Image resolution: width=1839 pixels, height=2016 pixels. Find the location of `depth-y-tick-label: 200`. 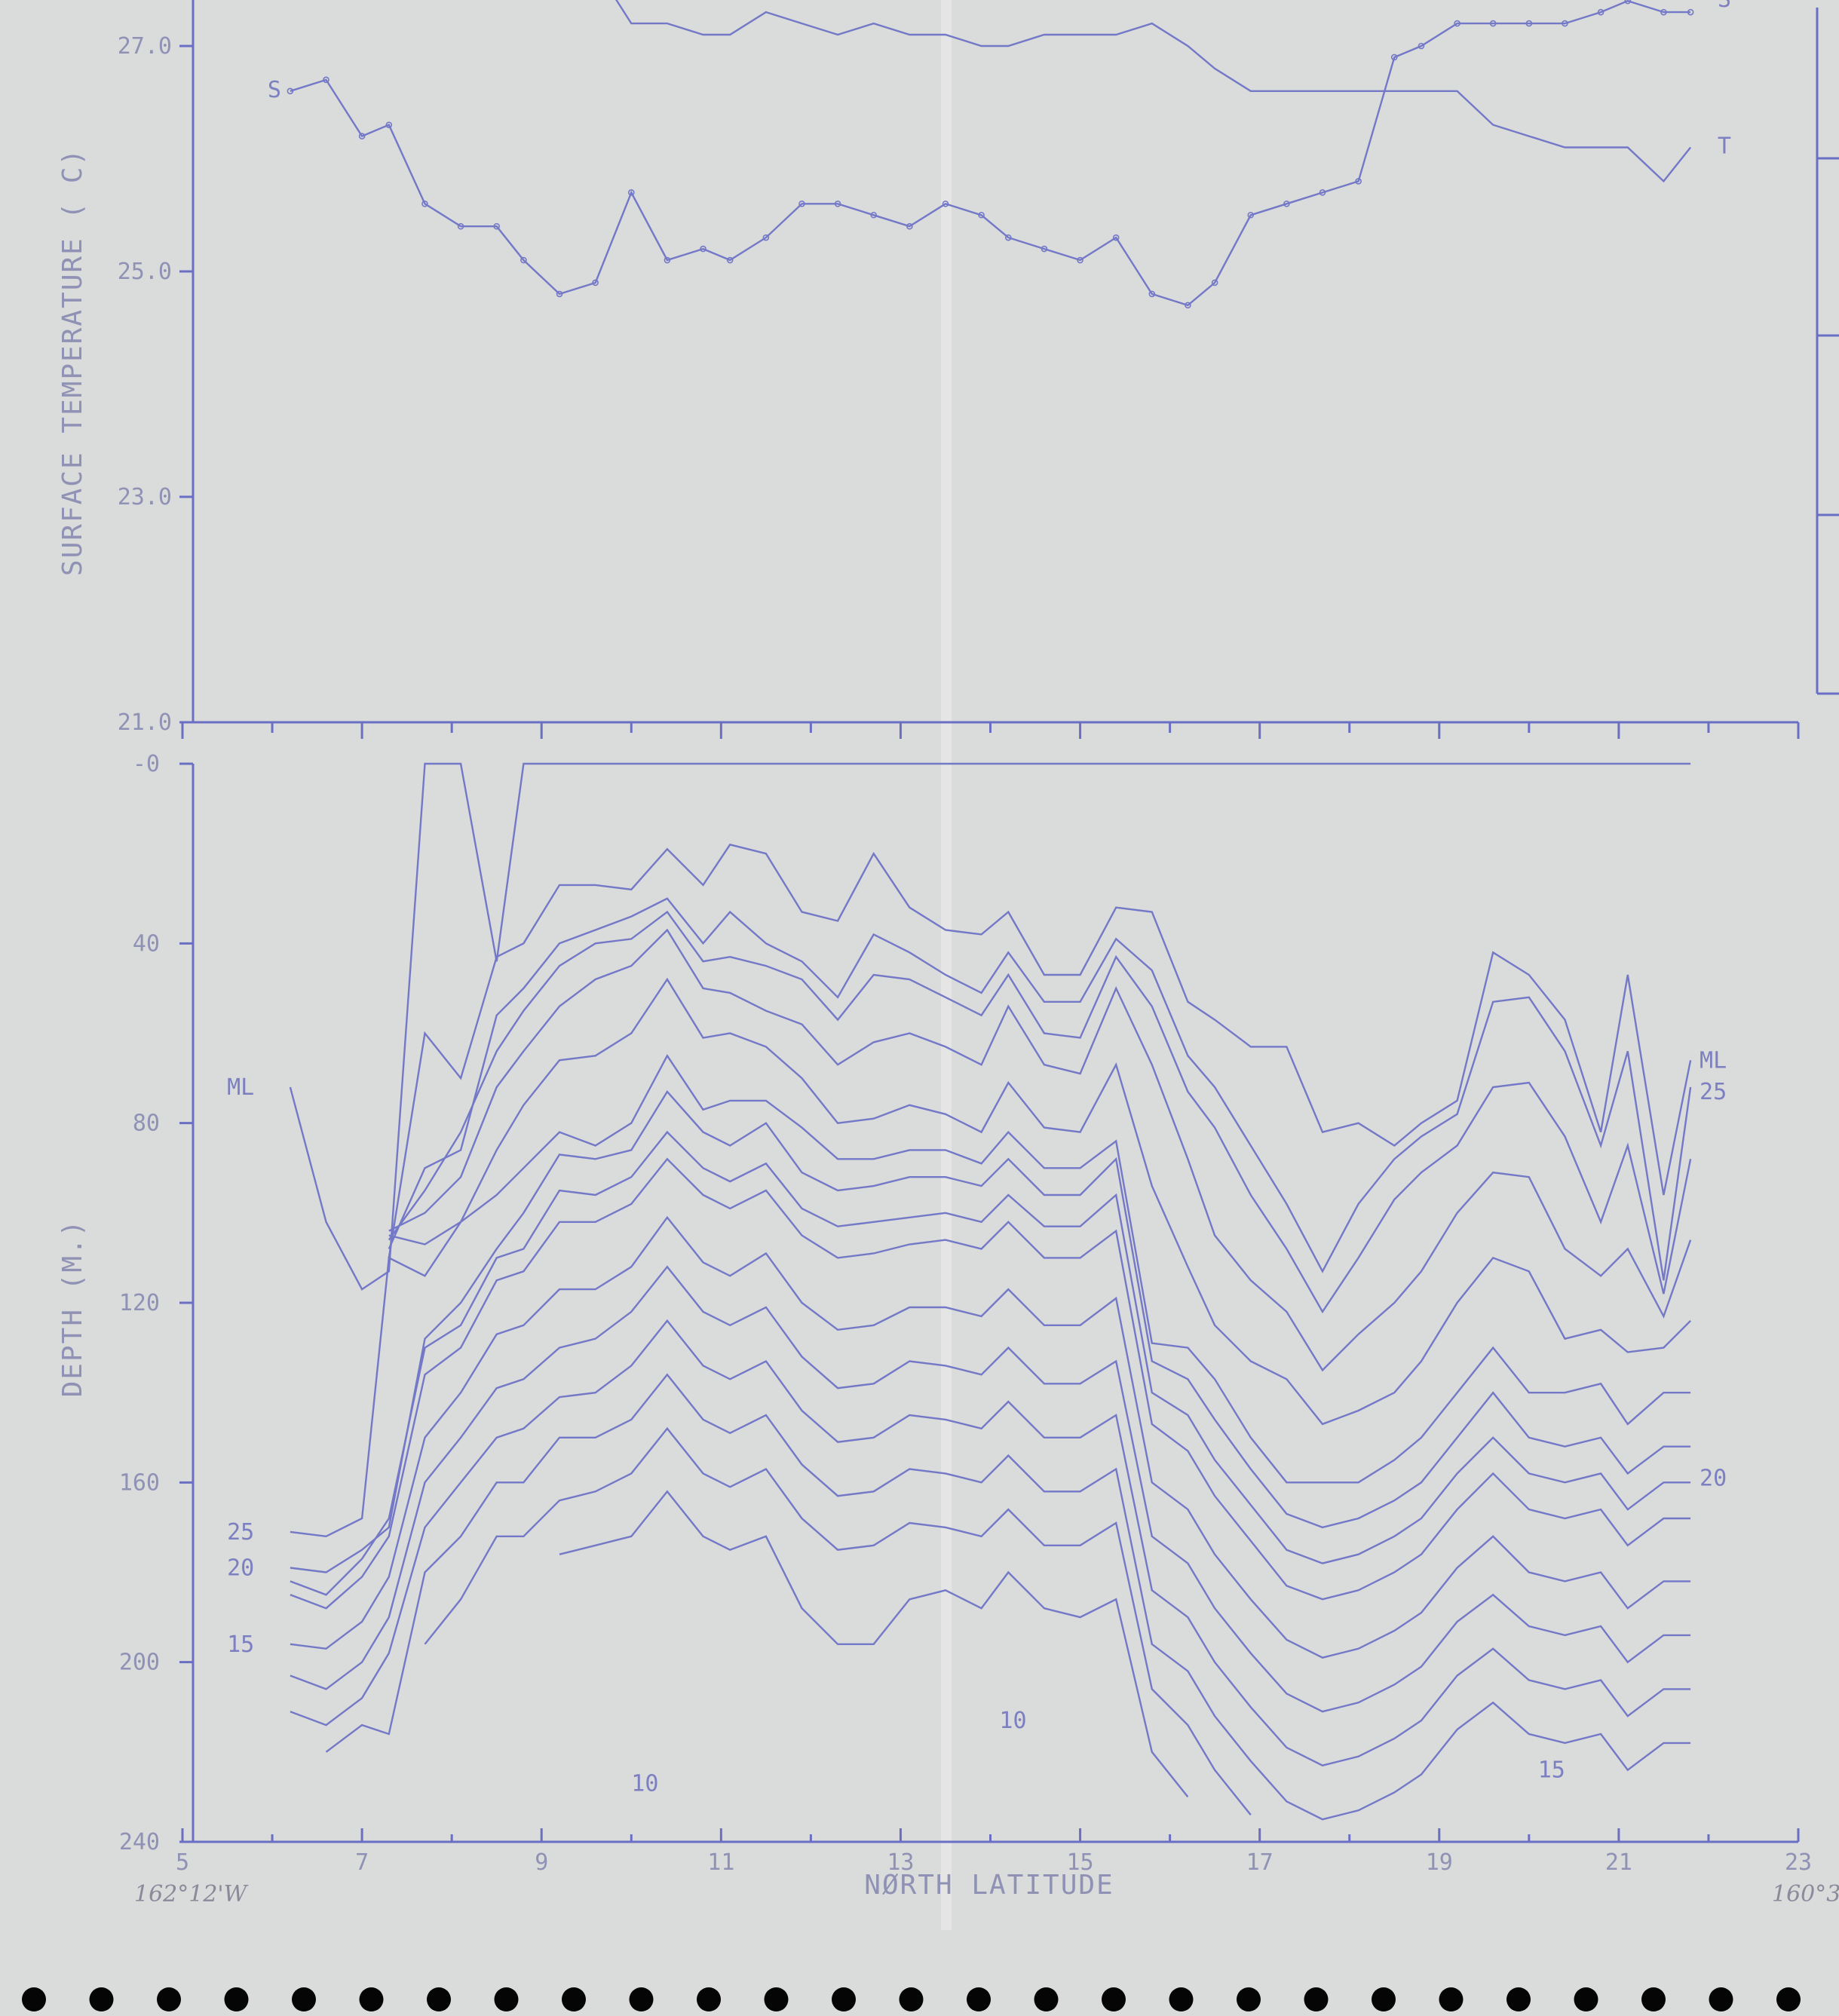

depth-y-tick-label: 200 is located at coordinates (140, 1663).